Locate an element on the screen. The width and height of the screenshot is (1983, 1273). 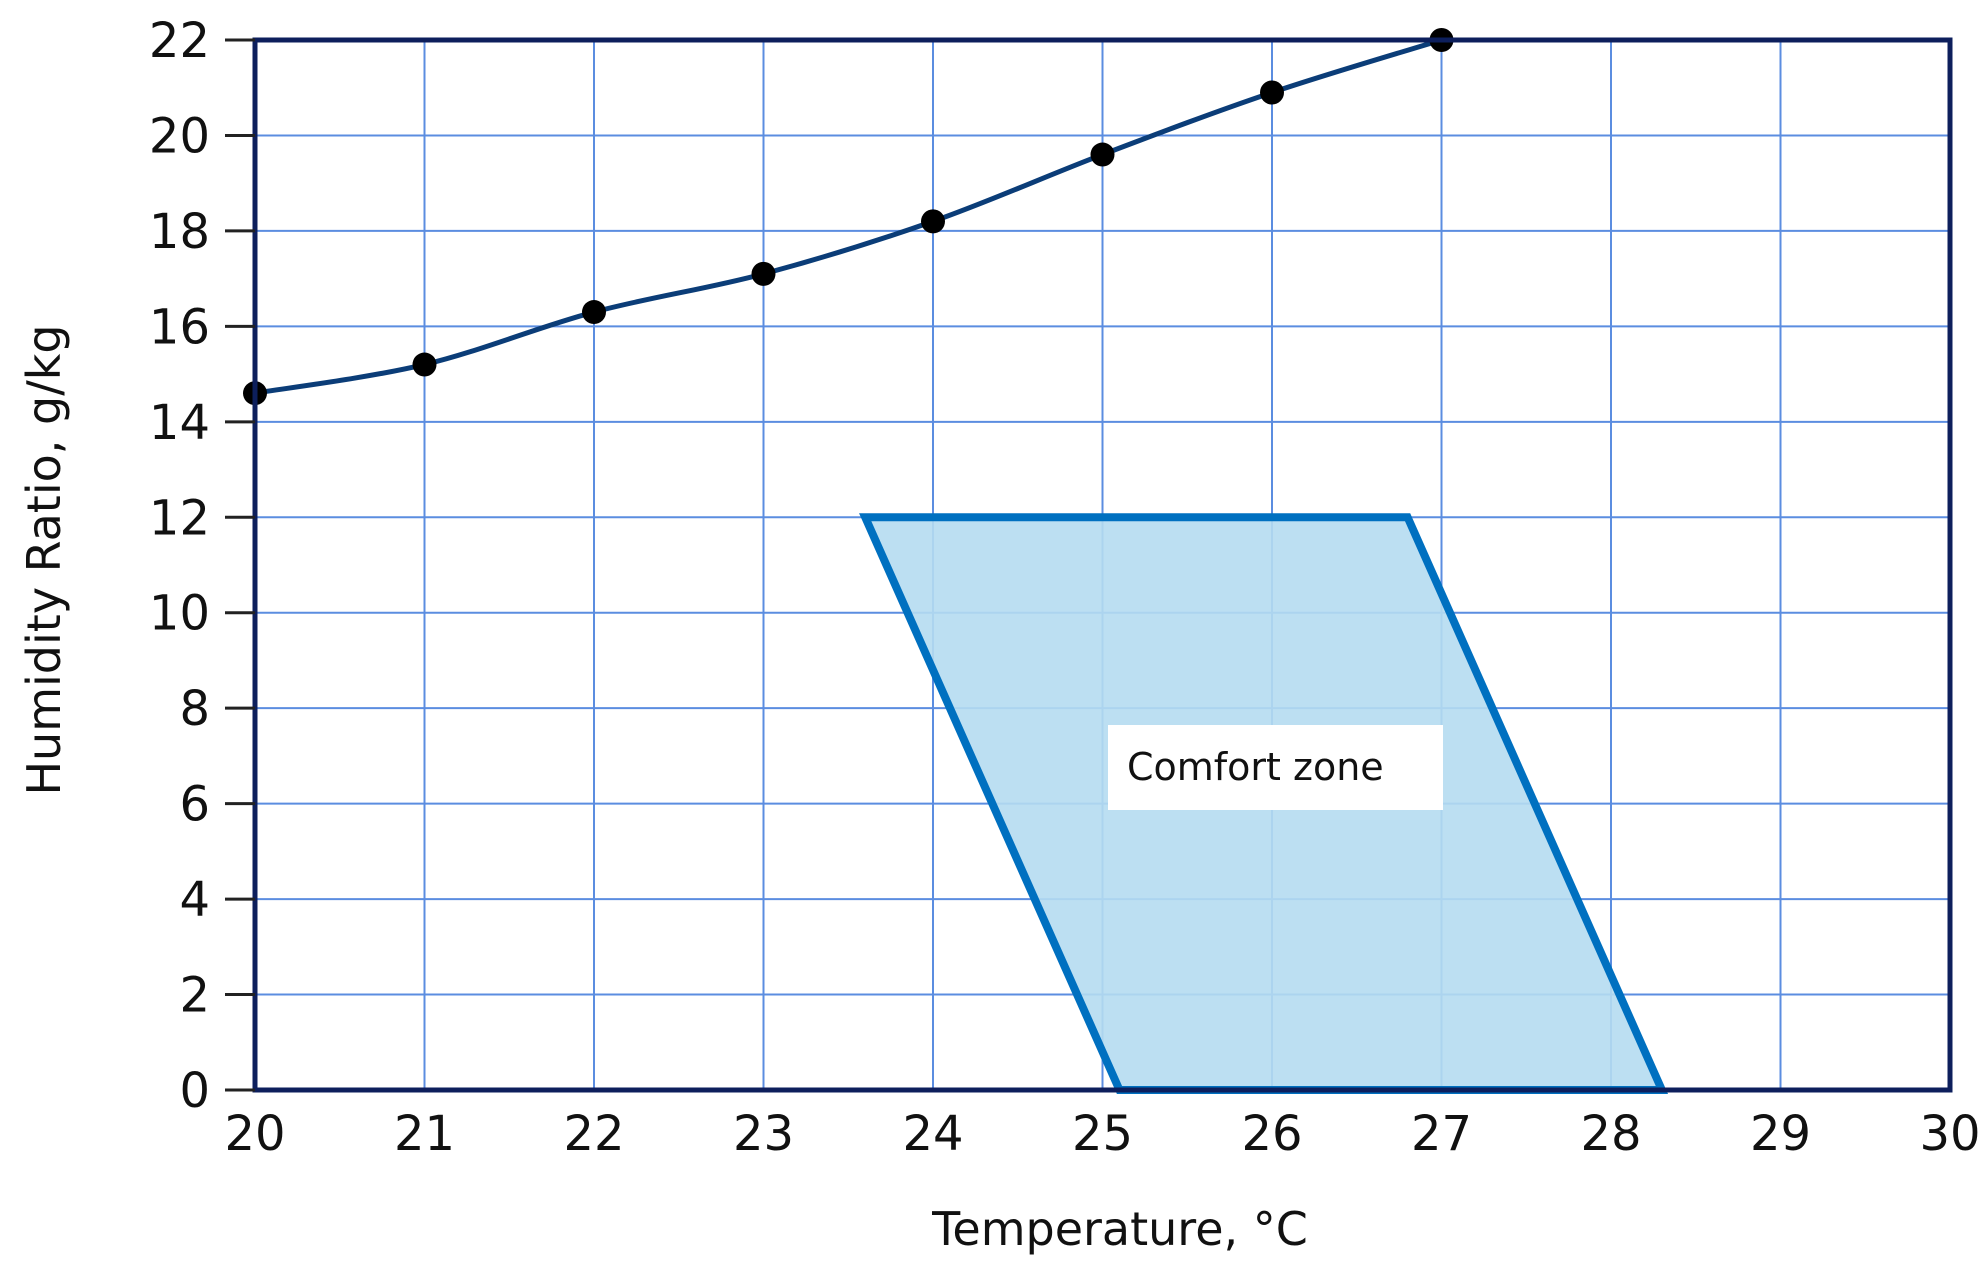
x-tick-label-23: 23 is located at coordinates (763, 1134).